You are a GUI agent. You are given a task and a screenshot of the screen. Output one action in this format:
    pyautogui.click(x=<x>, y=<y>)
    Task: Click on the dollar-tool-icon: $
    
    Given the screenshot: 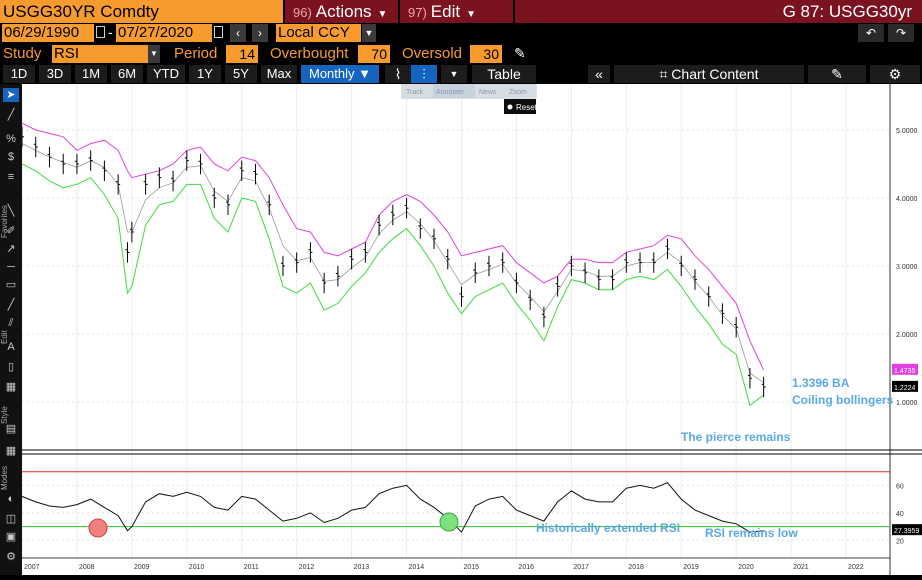 What is the action you would take?
    pyautogui.click(x=11, y=157)
    